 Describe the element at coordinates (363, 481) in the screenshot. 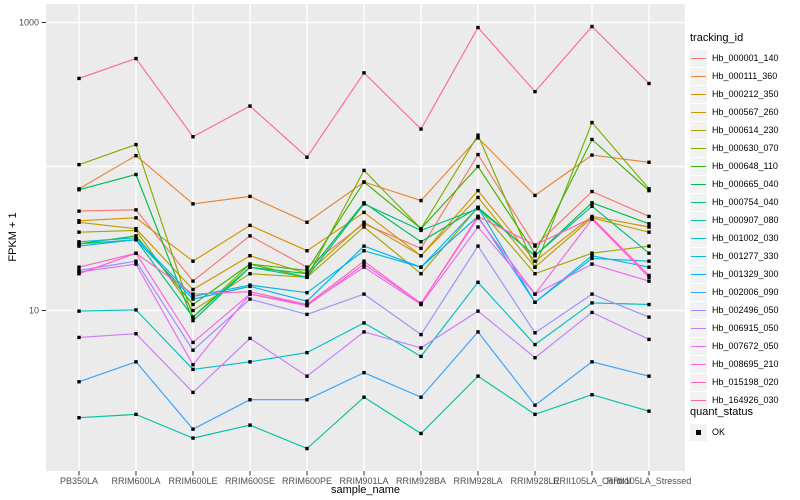

I see `x-tick-label: RRIM901LA` at that location.